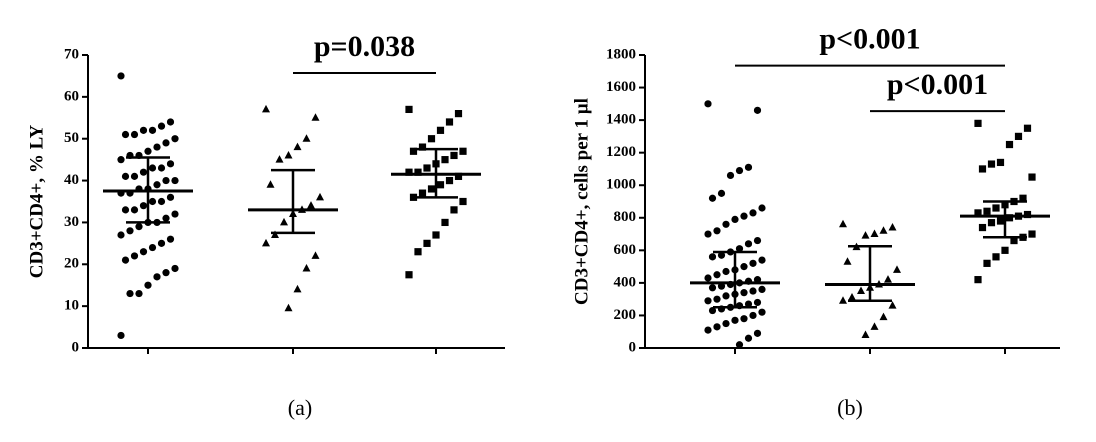 This screenshot has height=442, width=1096. I want to click on y-tick-label: 1800, so click(621, 54).